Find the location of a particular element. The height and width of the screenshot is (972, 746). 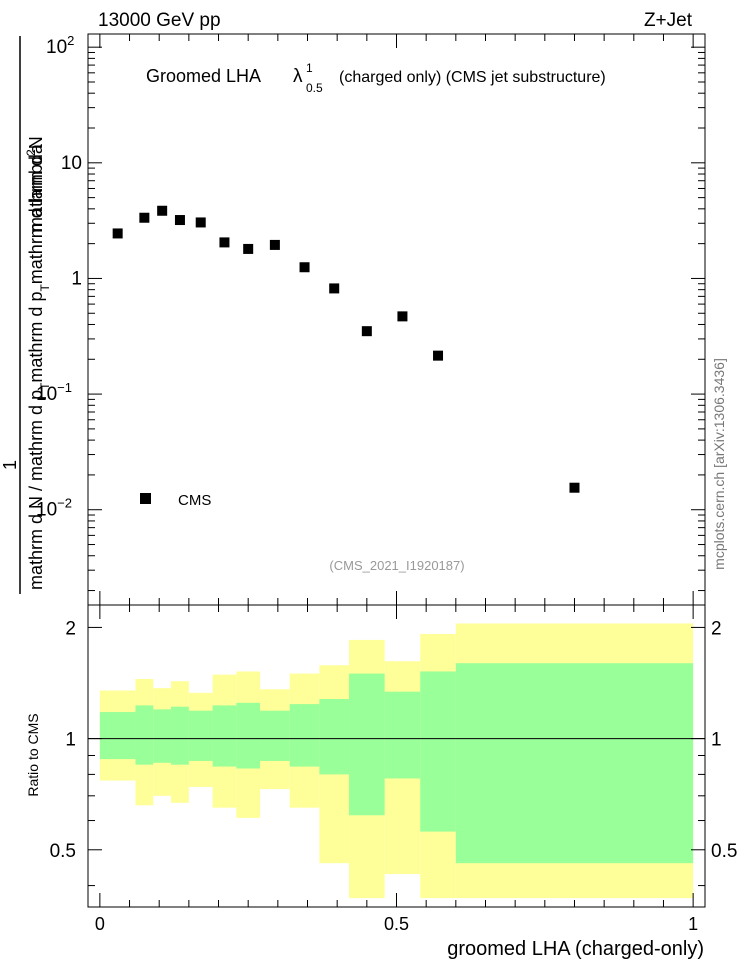

xtick-label-2: 1 is located at coordinates (693, 924).